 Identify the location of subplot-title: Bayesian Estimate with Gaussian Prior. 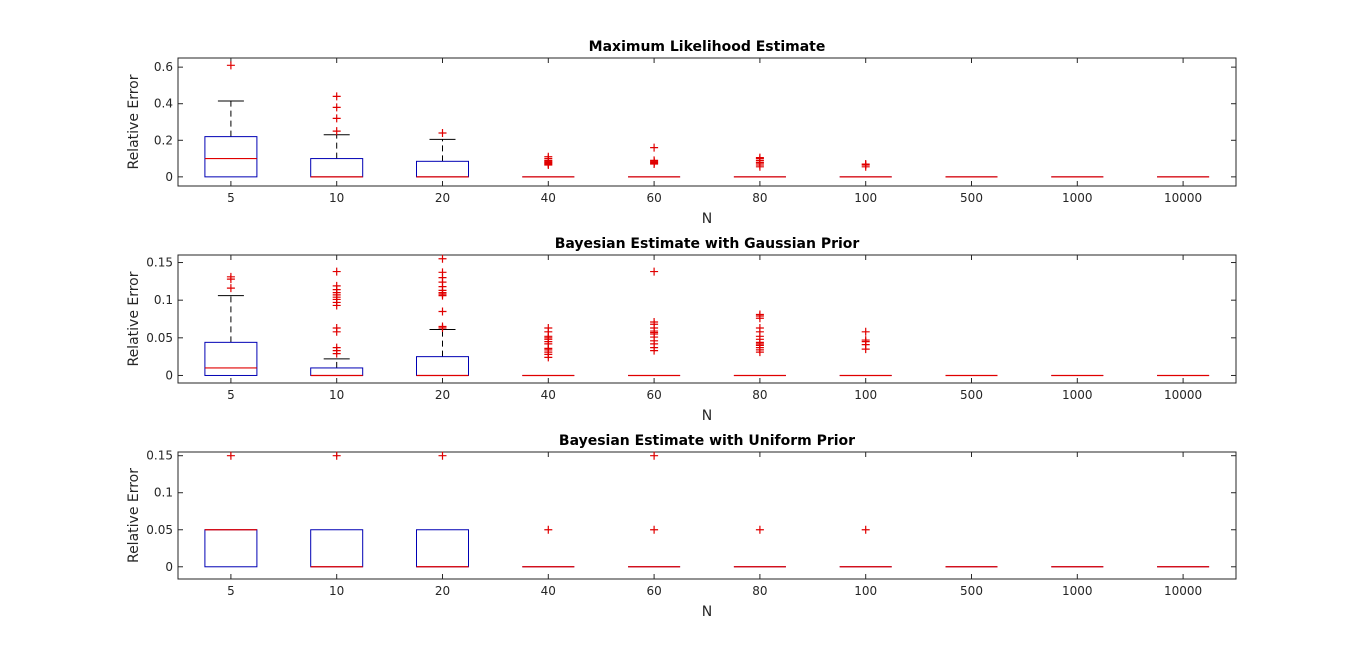
(707, 244).